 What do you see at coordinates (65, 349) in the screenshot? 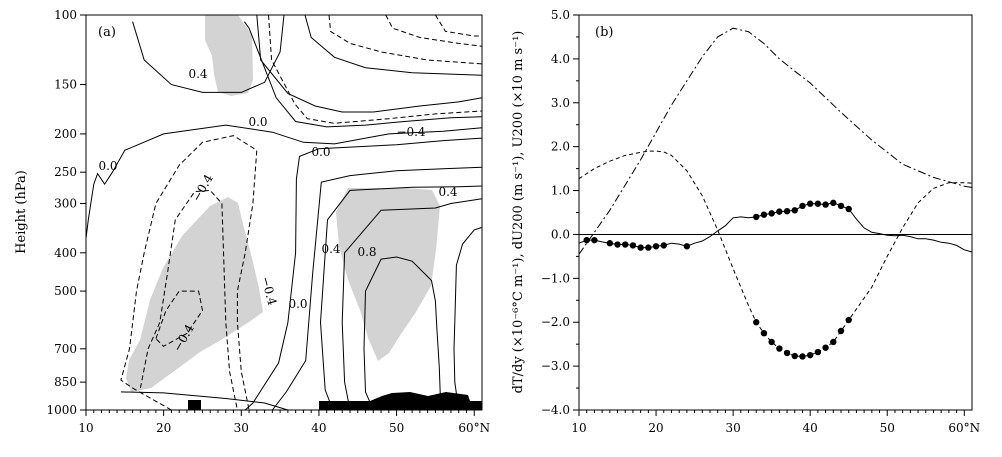
I see `y-tick-label: 700` at bounding box center [65, 349].